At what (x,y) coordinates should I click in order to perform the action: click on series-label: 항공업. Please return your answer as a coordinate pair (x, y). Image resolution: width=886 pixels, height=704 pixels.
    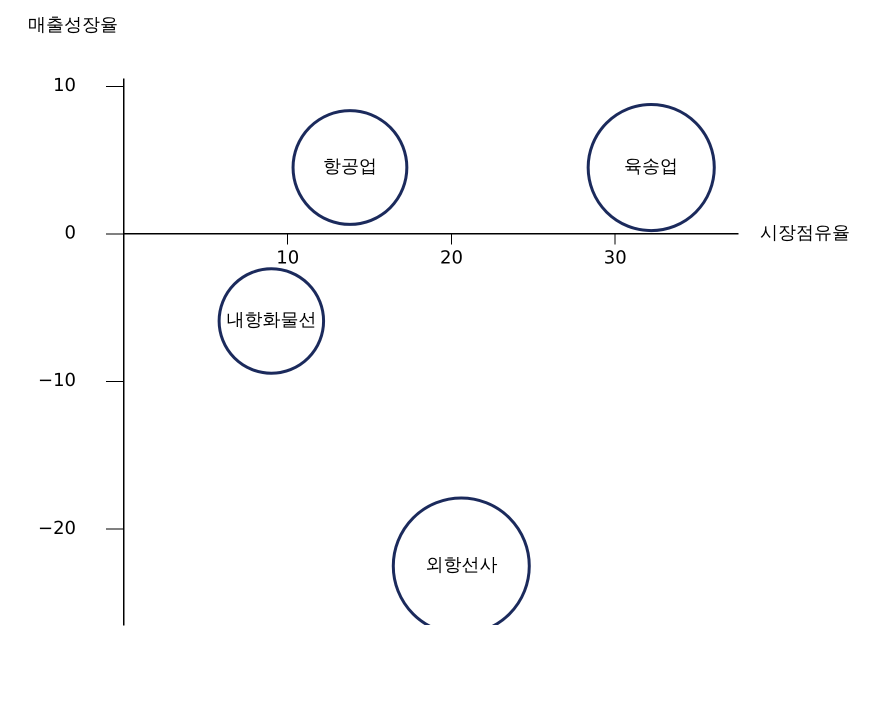
    Looking at the image, I should click on (349, 167).